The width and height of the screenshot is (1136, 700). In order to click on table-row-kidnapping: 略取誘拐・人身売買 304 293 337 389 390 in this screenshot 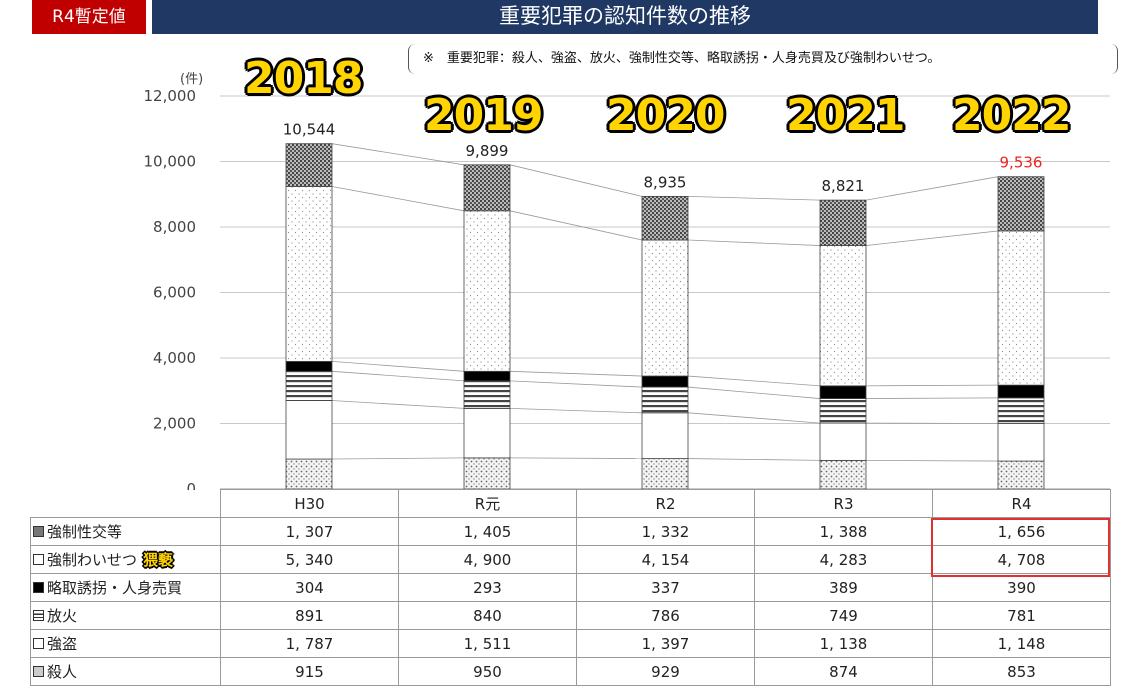, I will do `click(570, 587)`.